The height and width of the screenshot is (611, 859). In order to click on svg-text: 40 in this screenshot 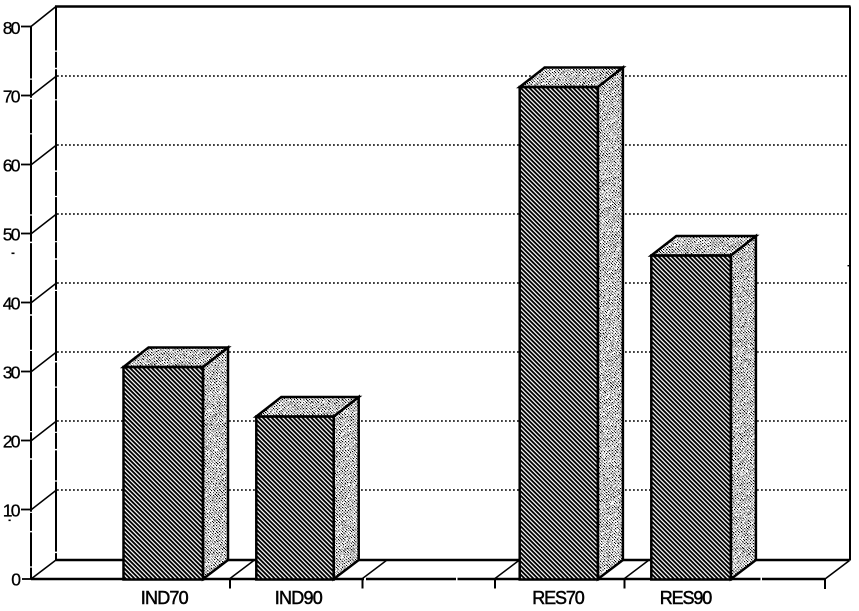, I will do `click(12, 304)`.